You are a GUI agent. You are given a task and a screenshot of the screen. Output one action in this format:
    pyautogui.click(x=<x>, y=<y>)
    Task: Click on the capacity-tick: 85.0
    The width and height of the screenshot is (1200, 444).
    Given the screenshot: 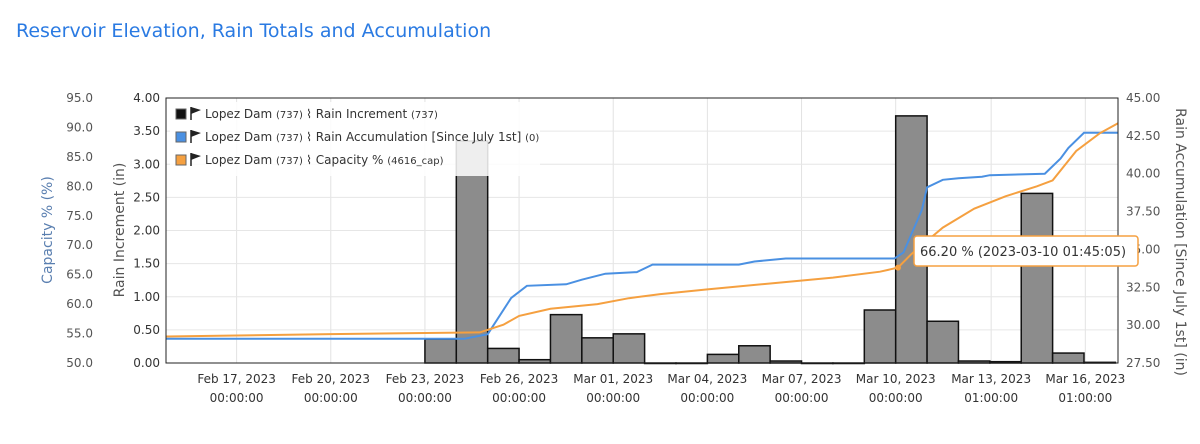 What is the action you would take?
    pyautogui.click(x=79, y=157)
    